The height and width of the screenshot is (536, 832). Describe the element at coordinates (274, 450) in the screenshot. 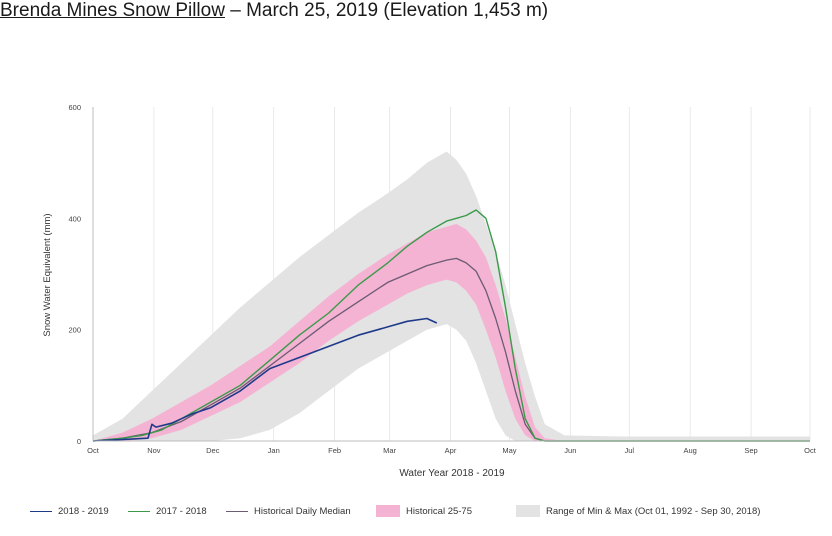

I see `x-tick-label: Jan` at that location.